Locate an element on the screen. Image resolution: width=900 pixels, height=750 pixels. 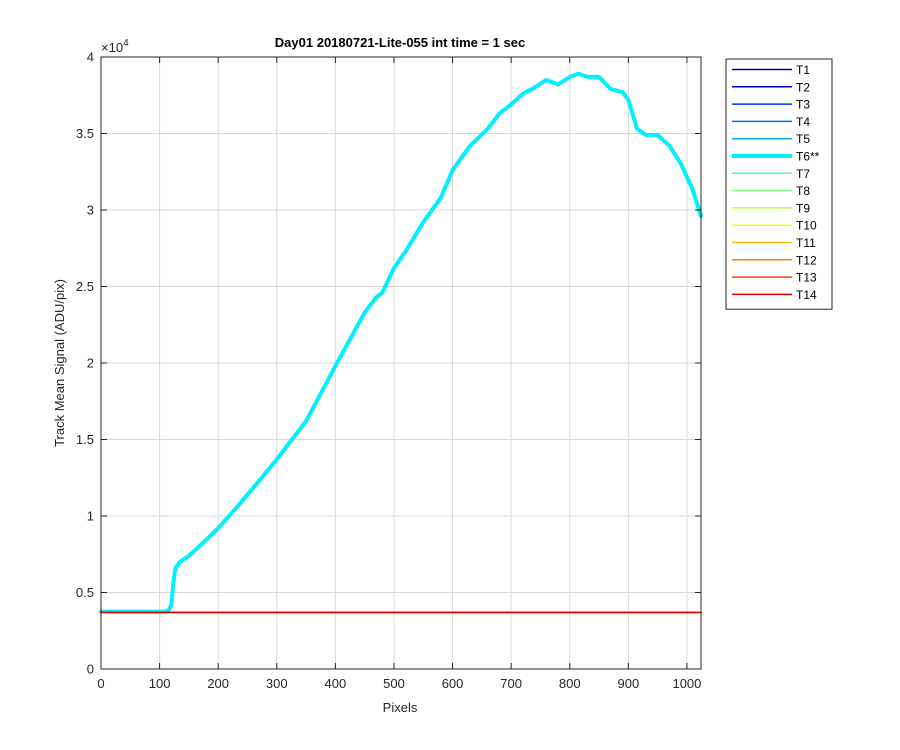
legend-label: T2 is located at coordinates (803, 87).